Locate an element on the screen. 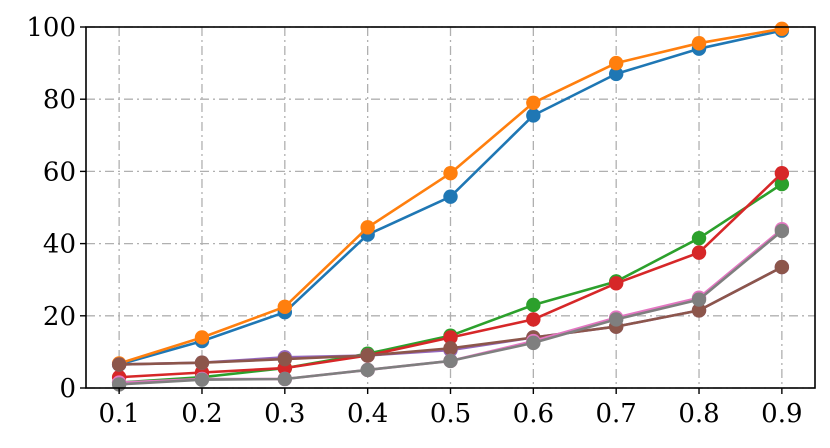  y-tick-label: 80 is located at coordinates (59, 100).